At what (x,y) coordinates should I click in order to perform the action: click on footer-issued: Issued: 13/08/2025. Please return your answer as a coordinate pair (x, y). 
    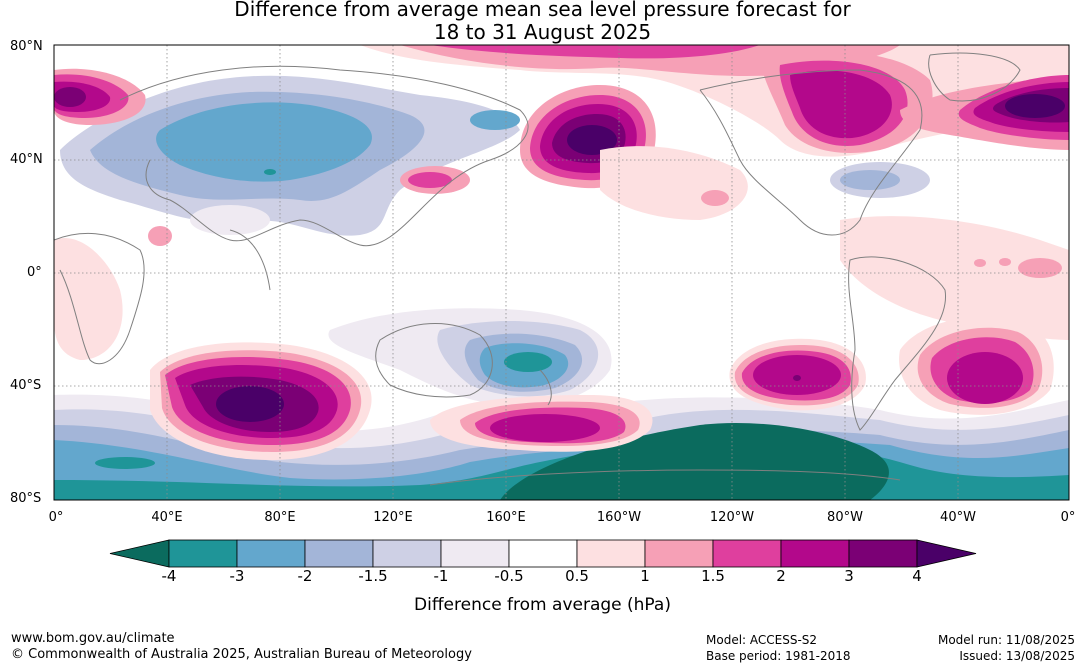
    Looking at the image, I should click on (1017, 656).